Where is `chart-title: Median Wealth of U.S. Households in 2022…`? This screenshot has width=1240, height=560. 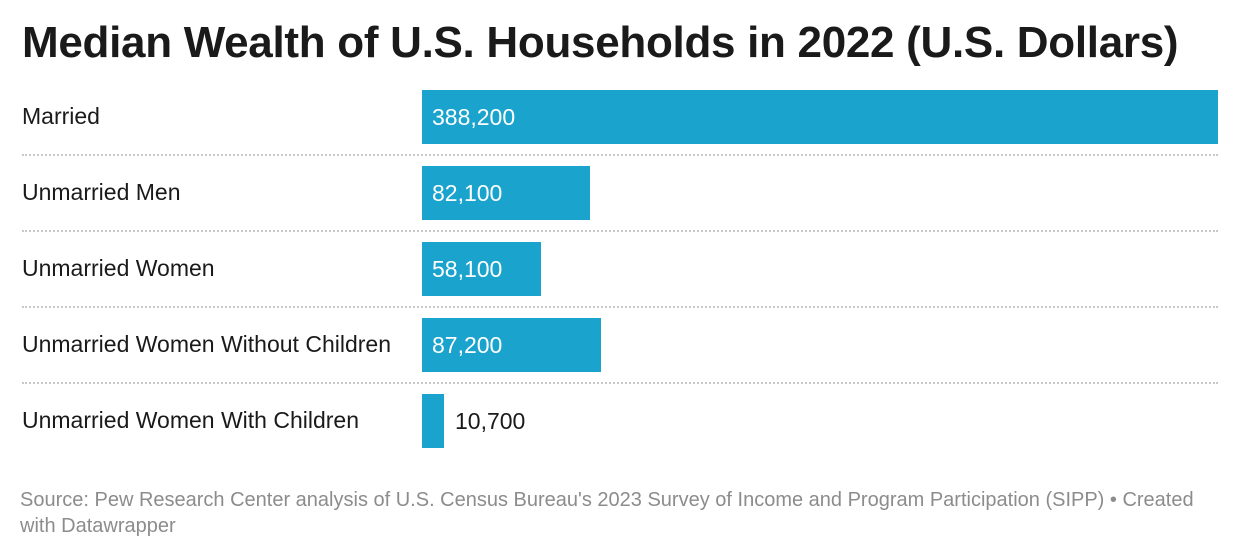 chart-title: Median Wealth of U.S. Households in 2022… is located at coordinates (600, 42).